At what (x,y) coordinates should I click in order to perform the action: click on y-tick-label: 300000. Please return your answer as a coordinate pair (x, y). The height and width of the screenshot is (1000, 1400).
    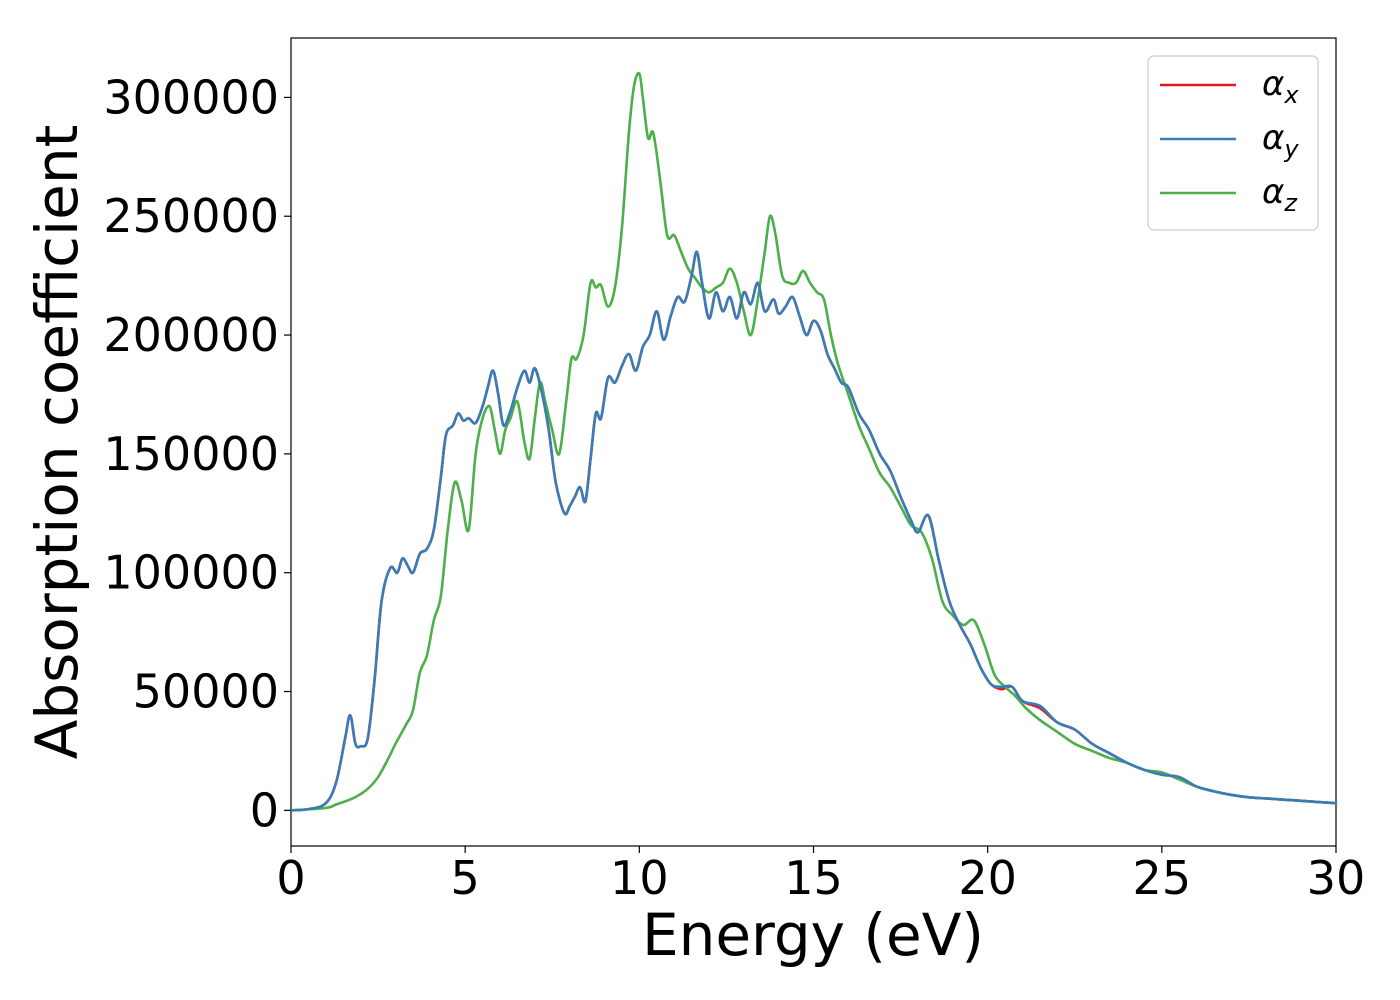
    Looking at the image, I should click on (191, 97).